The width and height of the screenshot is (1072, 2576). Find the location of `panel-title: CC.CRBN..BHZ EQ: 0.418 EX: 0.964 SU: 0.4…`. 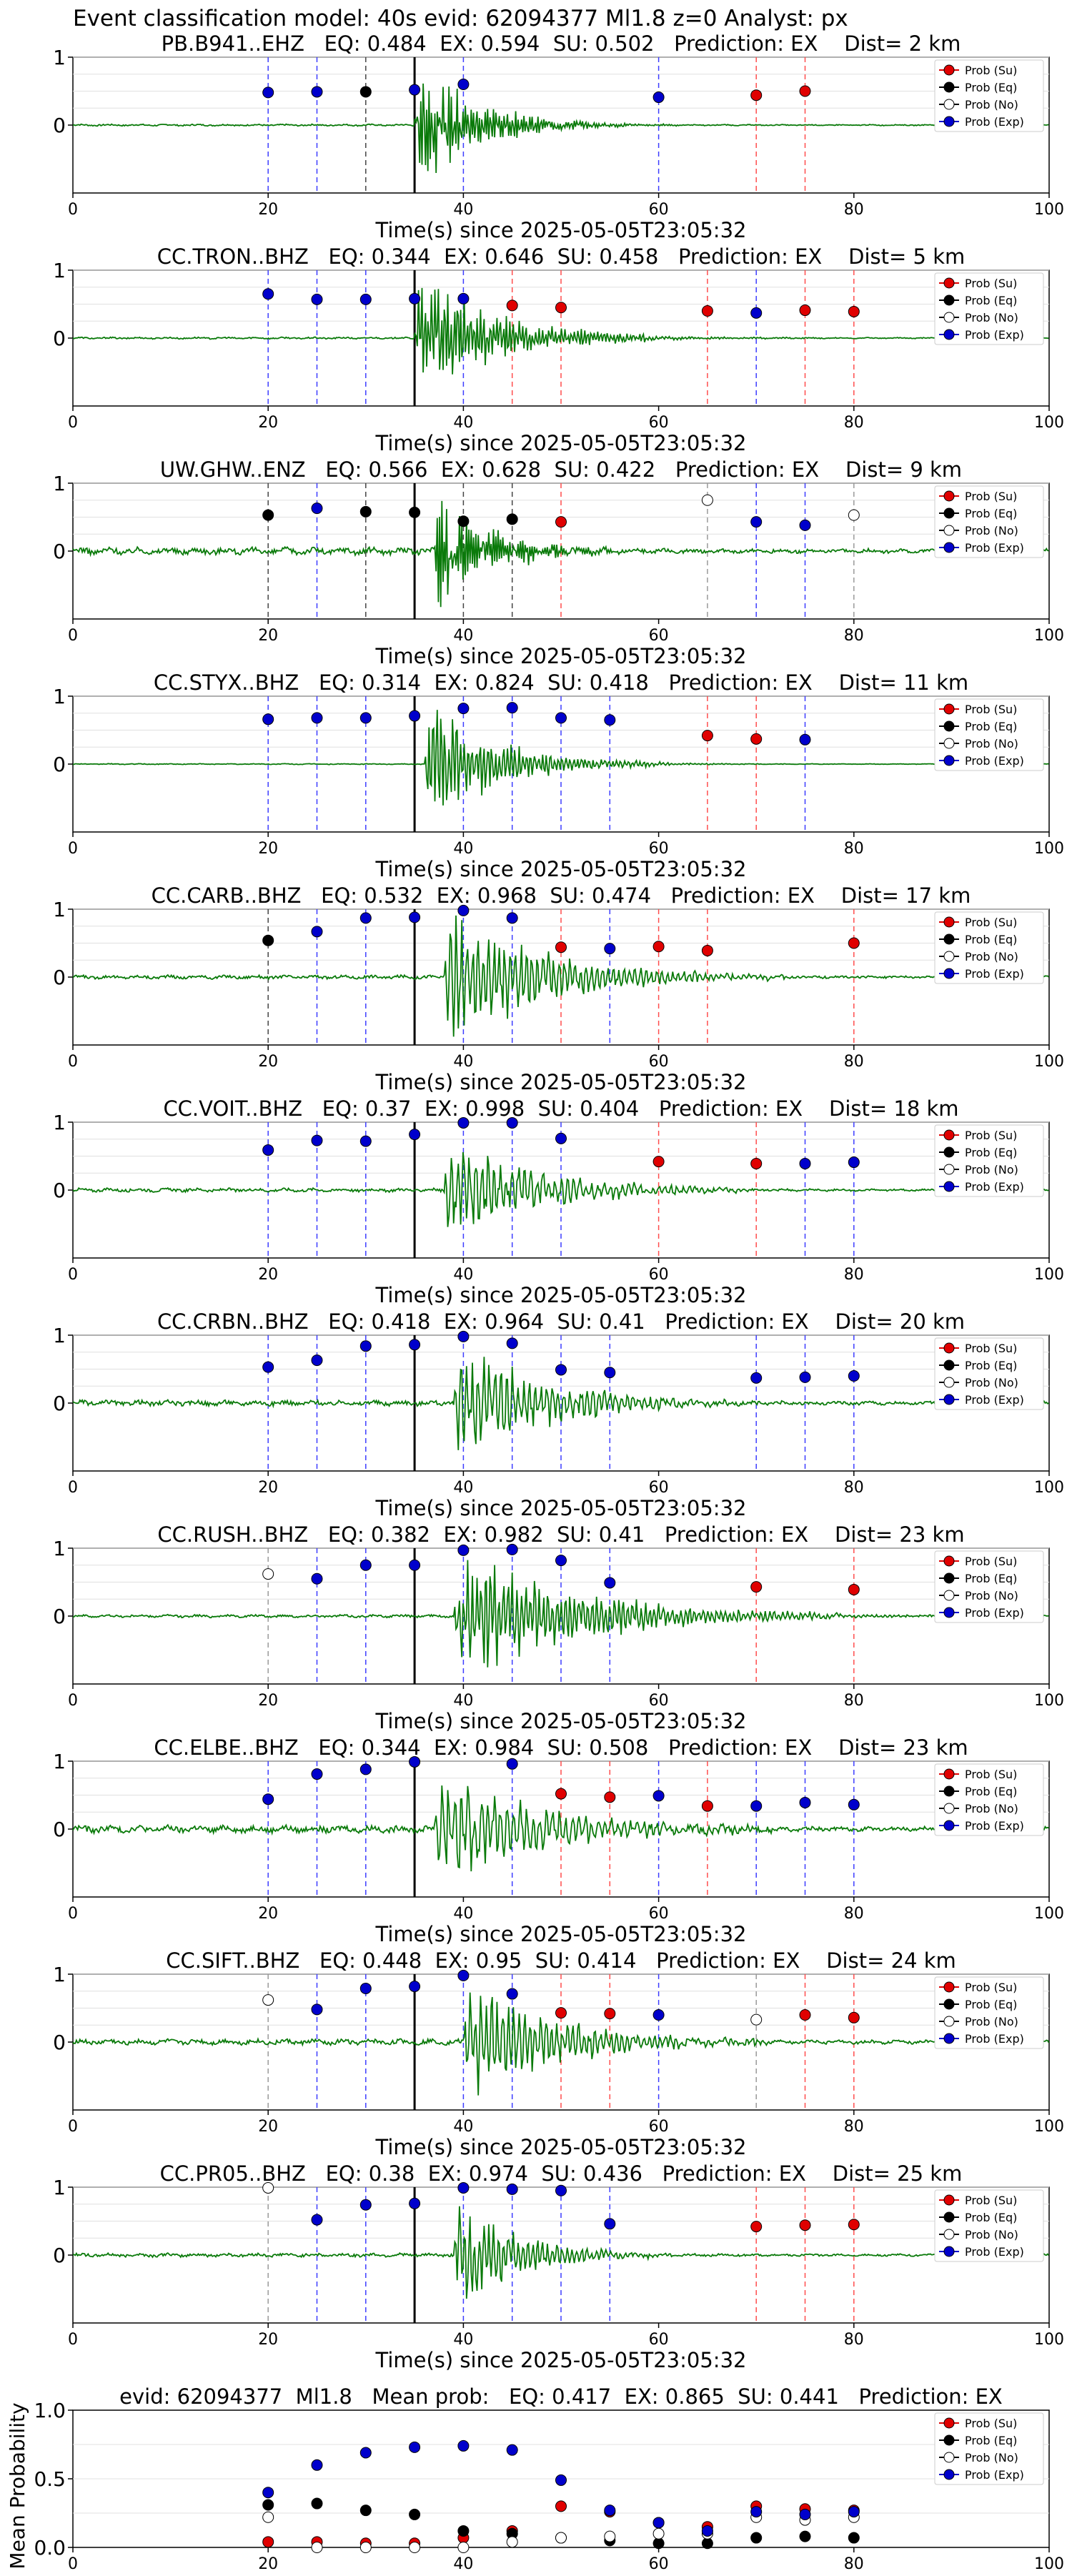

panel-title: CC.CRBN..BHZ EQ: 0.418 EX: 0.964 SU: 0.4… is located at coordinates (561, 1321).